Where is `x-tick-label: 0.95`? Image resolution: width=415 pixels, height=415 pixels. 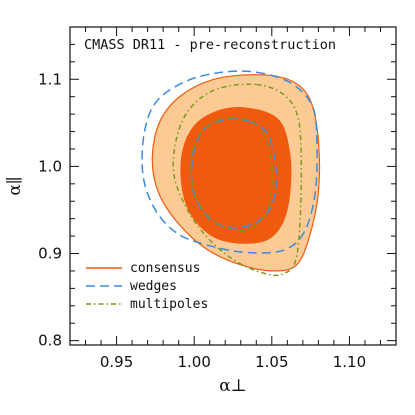 x-tick-label: 0.95 is located at coordinates (116, 362).